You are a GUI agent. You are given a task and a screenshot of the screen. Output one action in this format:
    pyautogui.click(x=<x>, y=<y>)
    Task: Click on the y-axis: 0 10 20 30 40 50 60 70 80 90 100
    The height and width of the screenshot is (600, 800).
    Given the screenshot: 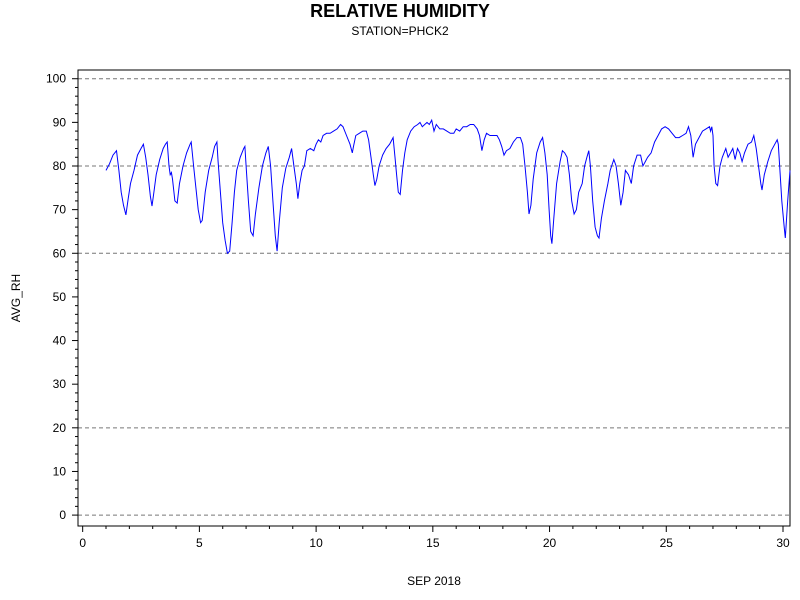 What is the action you would take?
    pyautogui.click(x=62, y=297)
    